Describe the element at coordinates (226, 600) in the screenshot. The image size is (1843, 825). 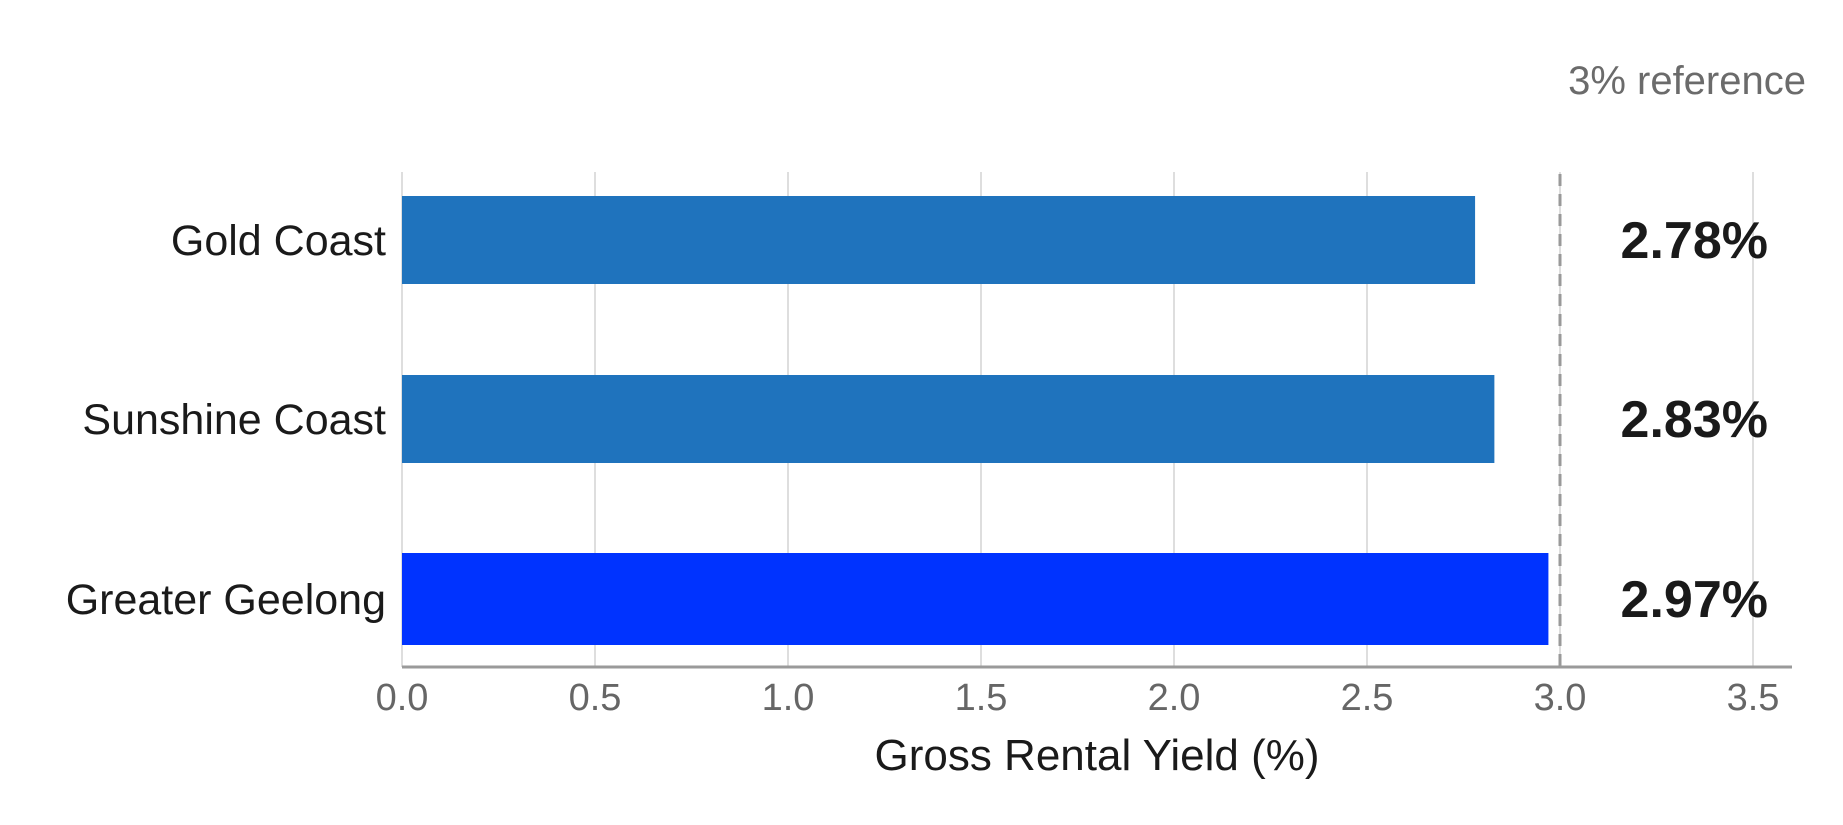
I see `category-label: Greater Geelong` at that location.